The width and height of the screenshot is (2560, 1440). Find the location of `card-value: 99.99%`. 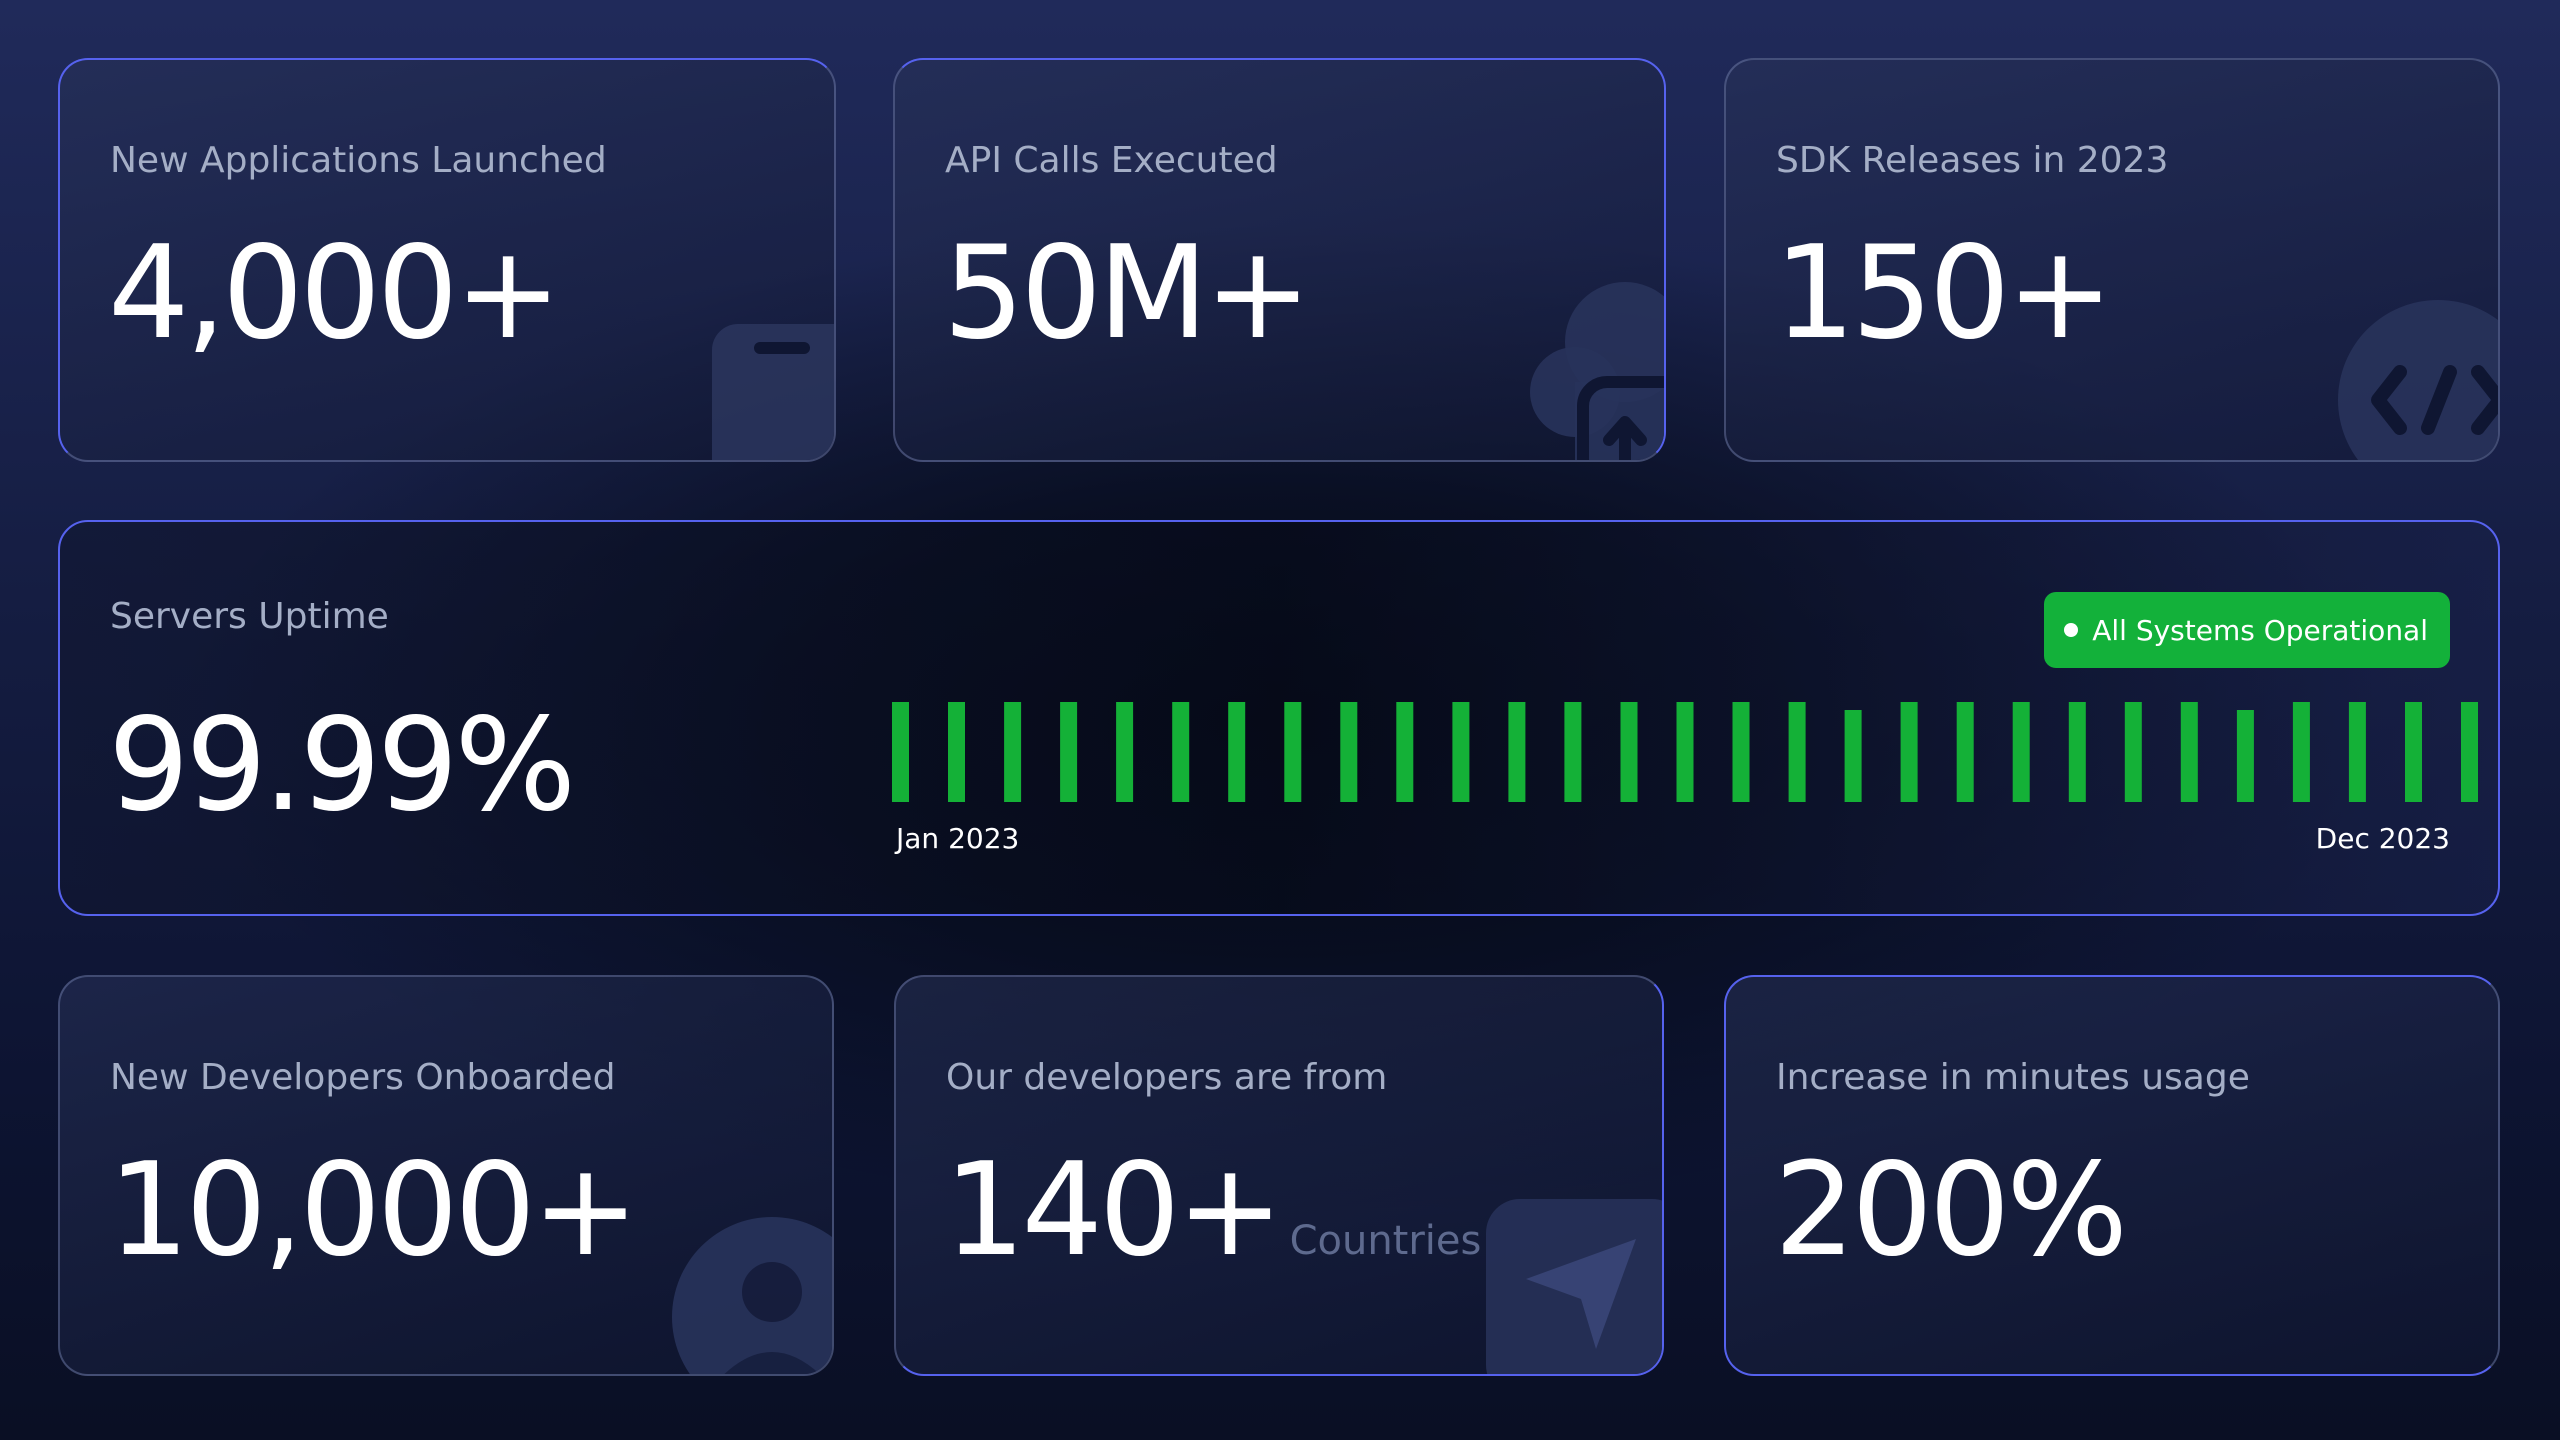

card-value: 99.99% is located at coordinates (342, 765).